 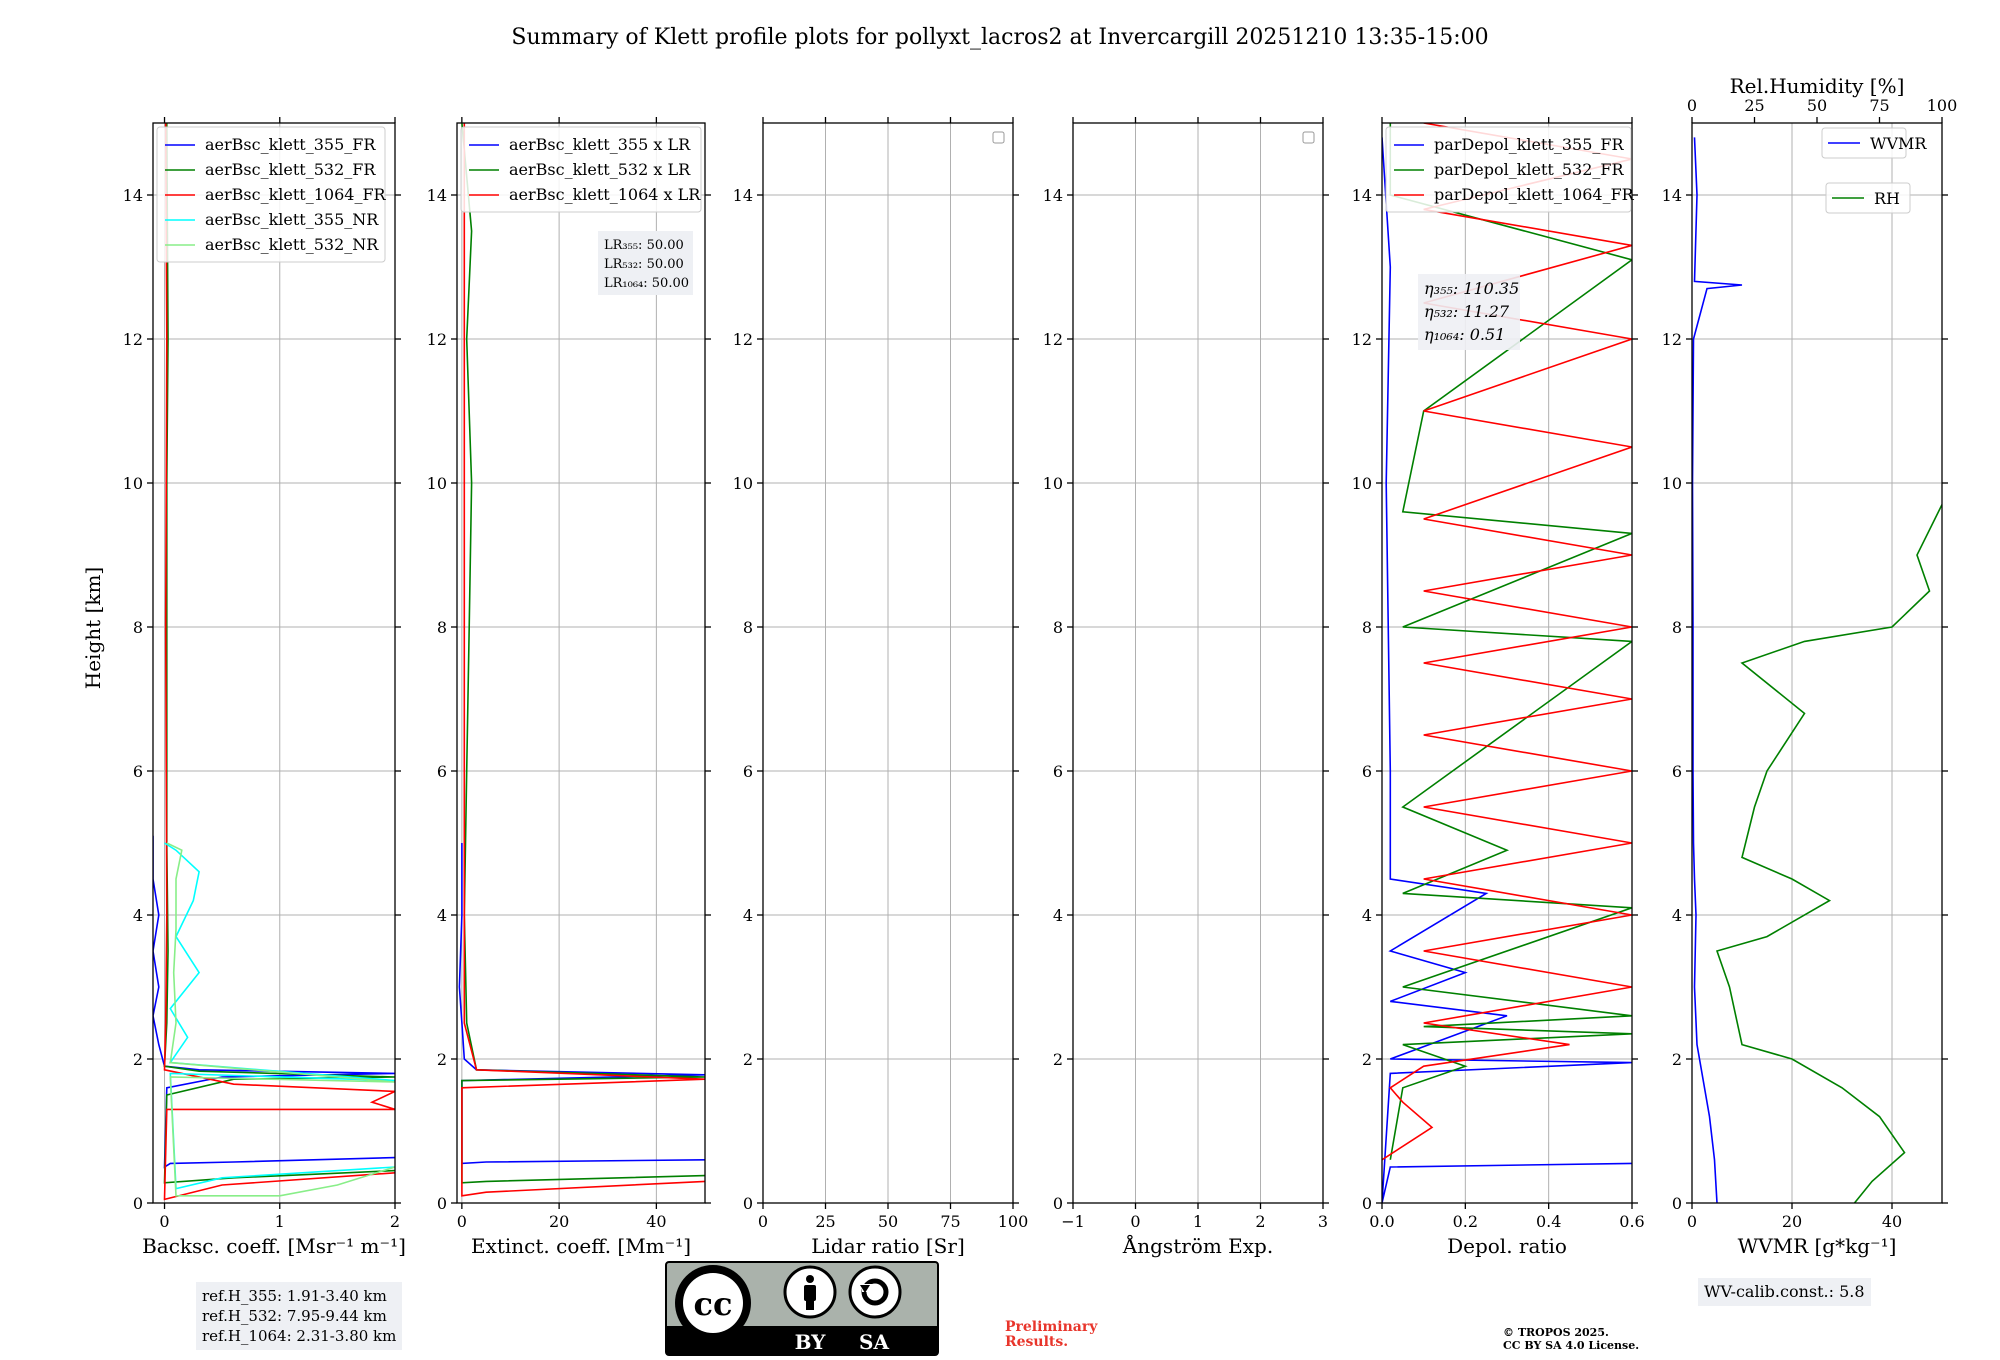 I want to click on badge-by-label: BY, so click(x=811, y=1342).